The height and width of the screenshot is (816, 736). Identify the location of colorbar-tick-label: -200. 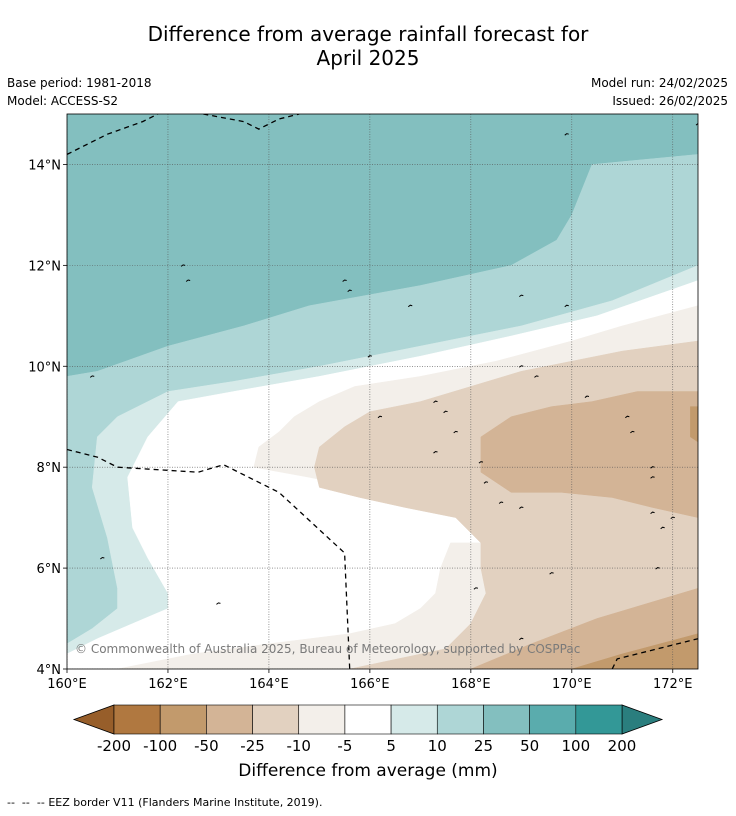
(114, 746).